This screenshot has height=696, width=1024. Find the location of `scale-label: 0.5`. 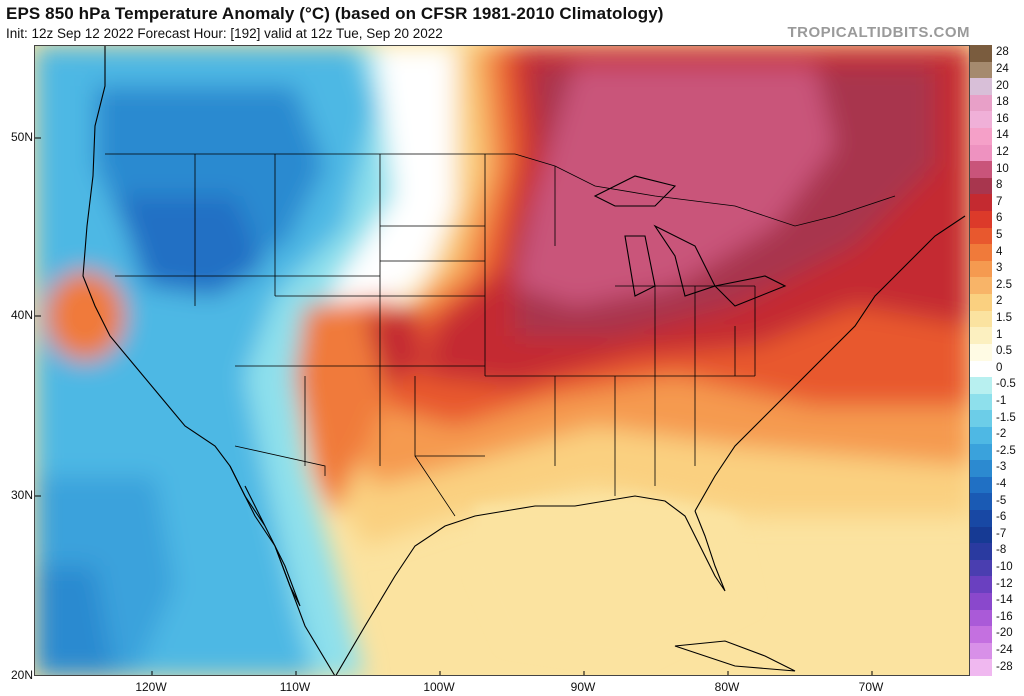

scale-label: 0.5 is located at coordinates (1004, 351).